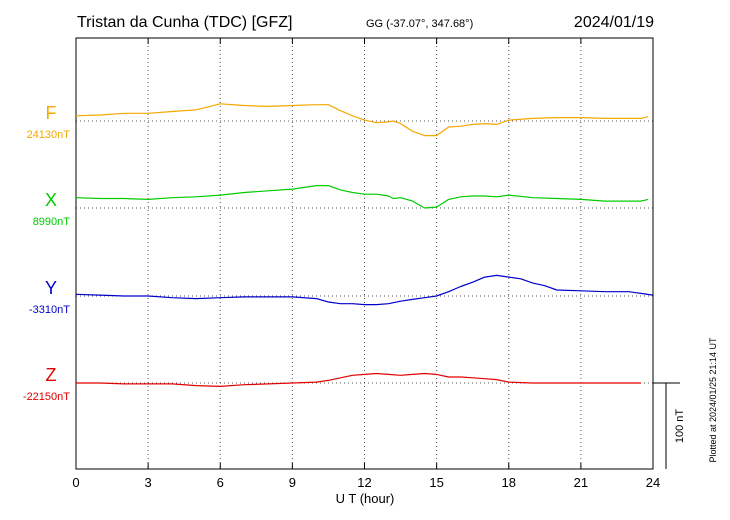 Image resolution: width=730 pixels, height=520 pixels. I want to click on series-line-f, so click(362, 120).